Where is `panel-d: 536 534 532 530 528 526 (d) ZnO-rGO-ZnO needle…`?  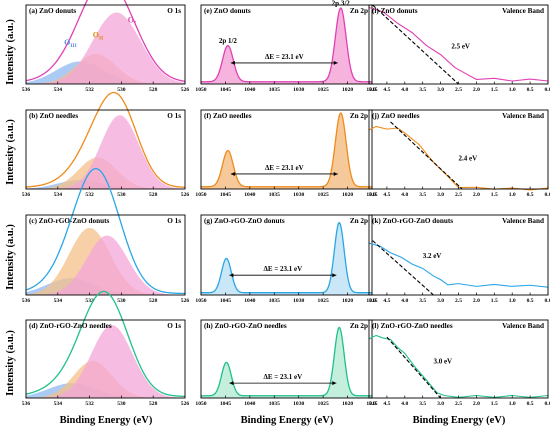
panel-d: 536 534 532 530 528 526 (d) ZnO-rGO-ZnO needle… is located at coordinates (106, 348).